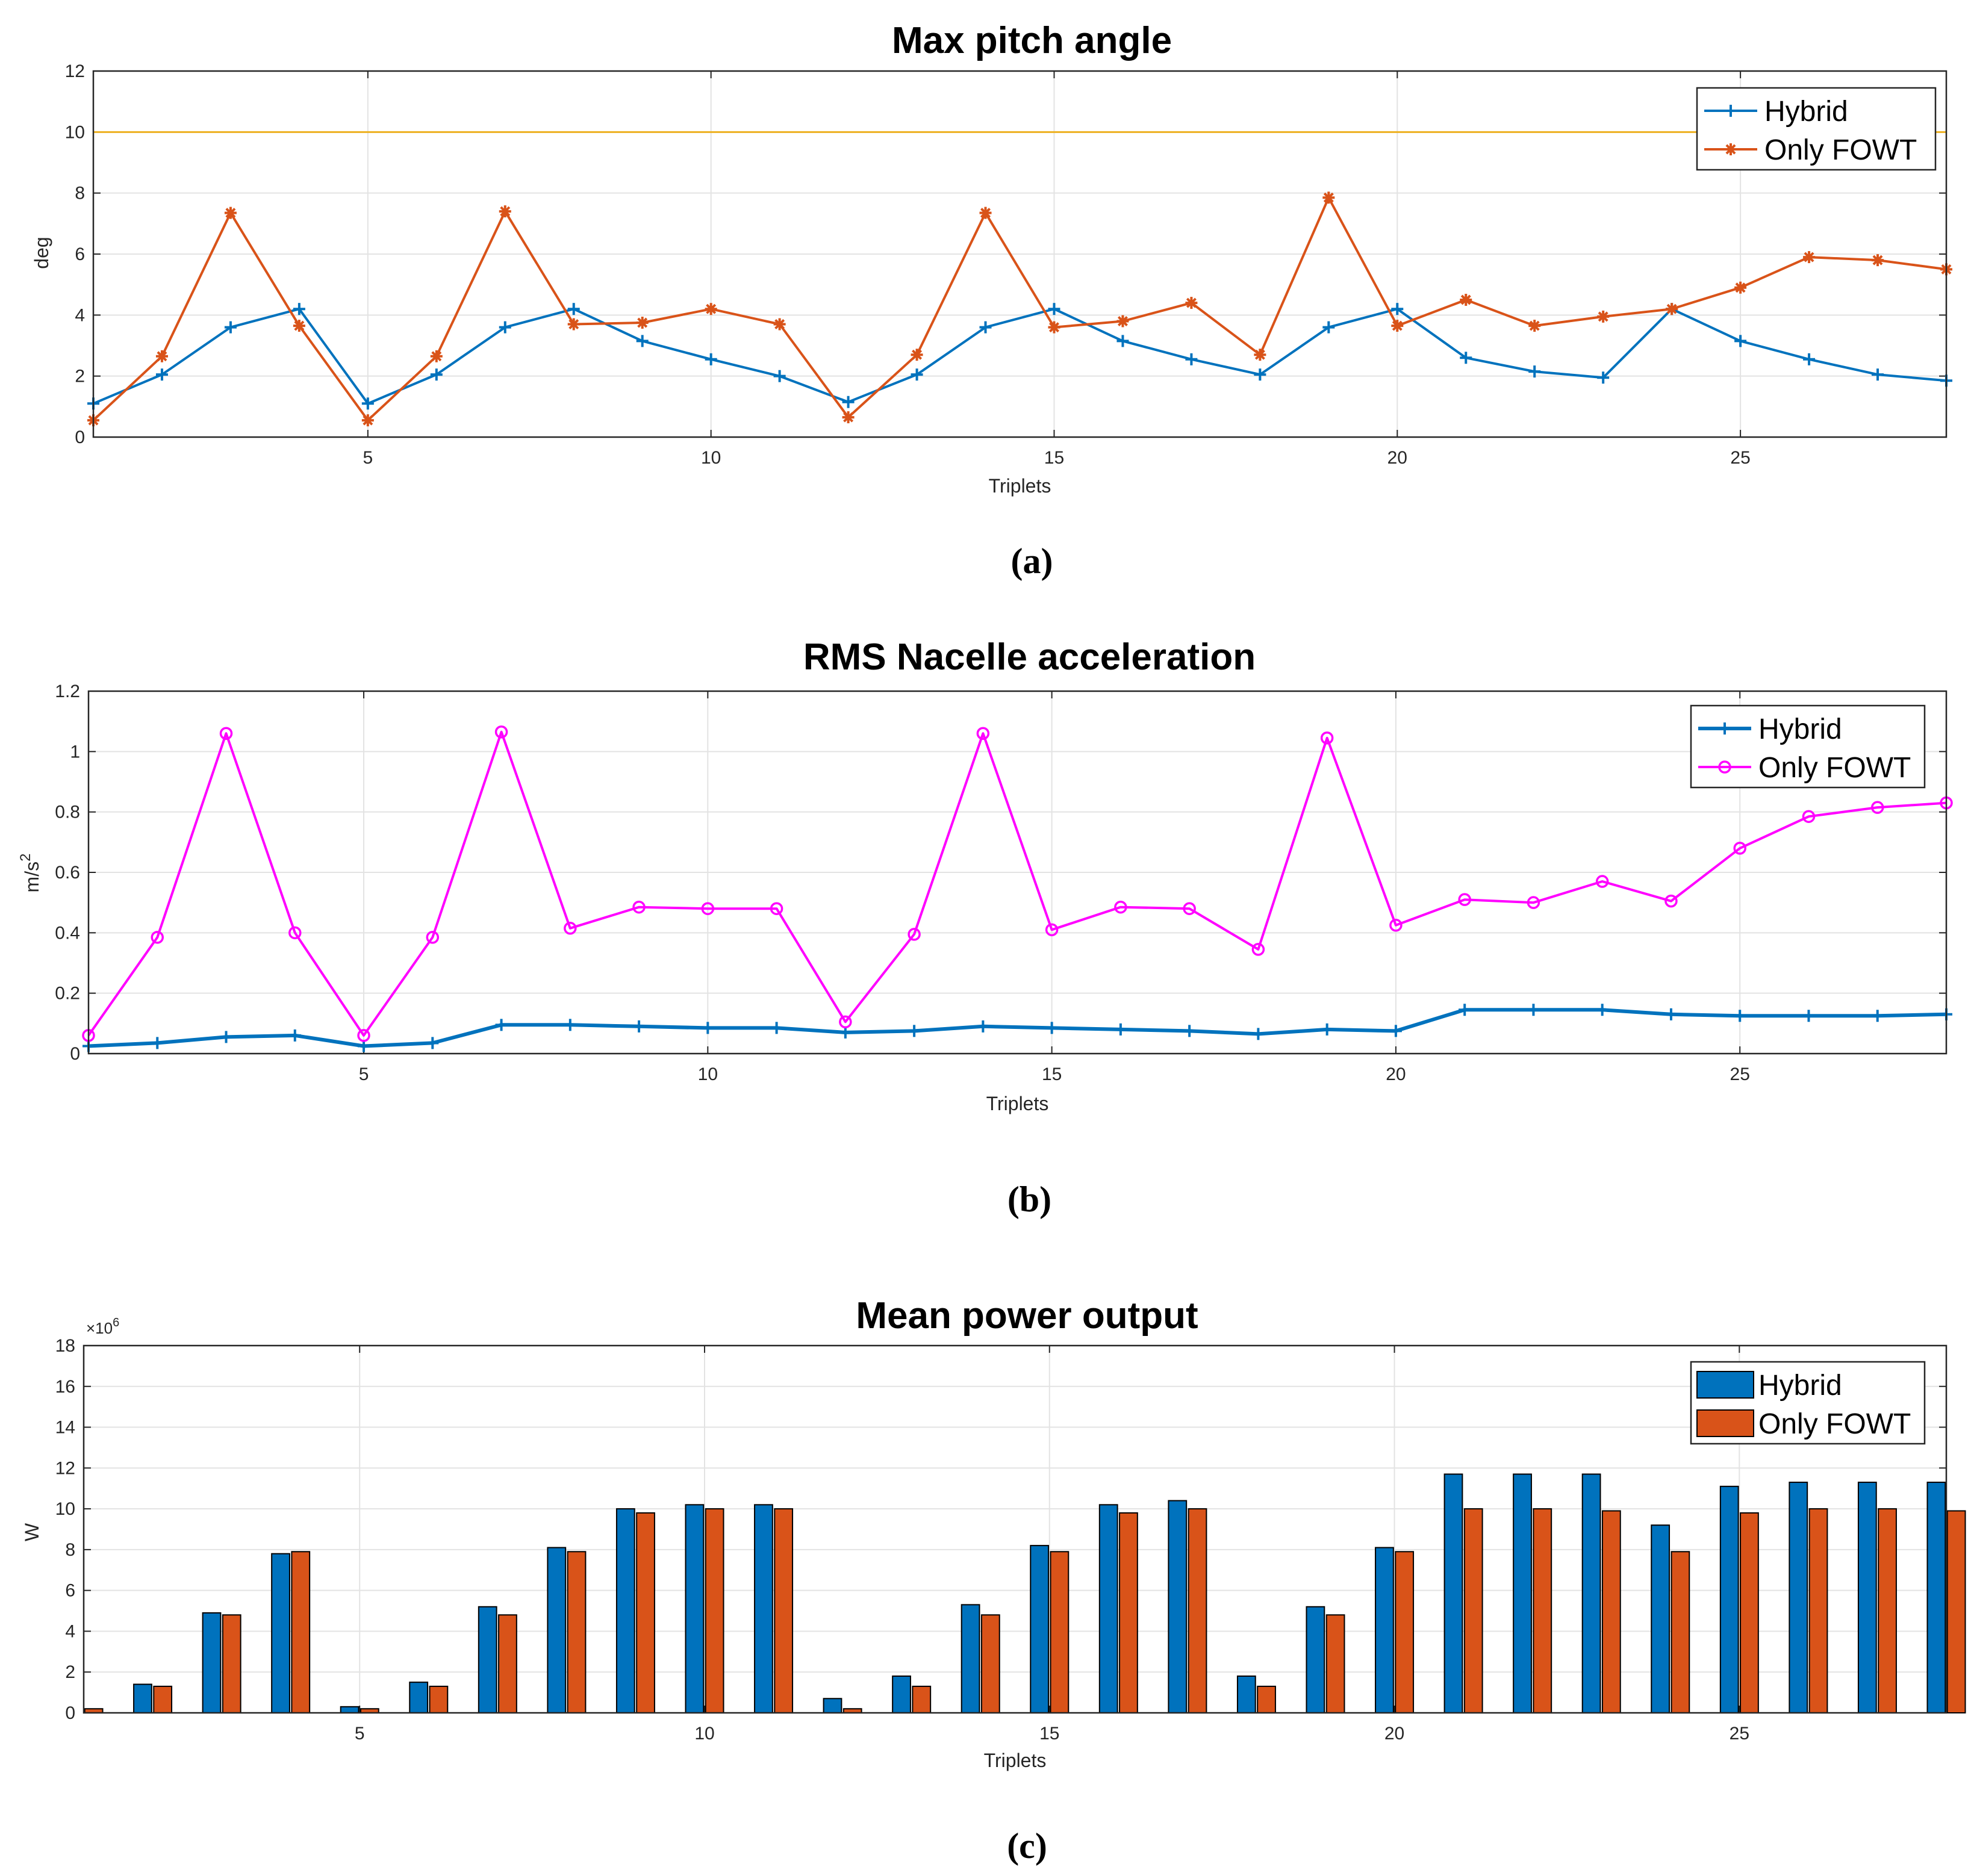 This screenshot has width=1971, height=1876. What do you see at coordinates (65, 1346) in the screenshot?
I see `y-tick-label: 18` at bounding box center [65, 1346].